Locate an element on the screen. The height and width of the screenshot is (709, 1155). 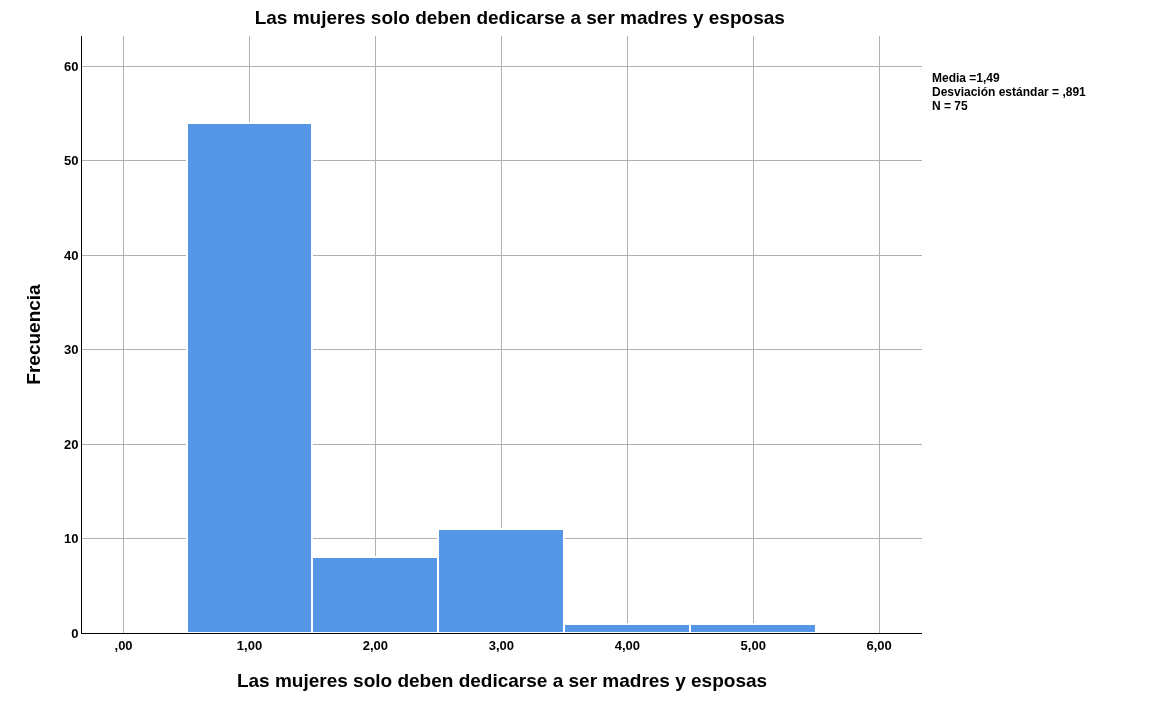
x-tick-label: 6,00 is located at coordinates (879, 645).